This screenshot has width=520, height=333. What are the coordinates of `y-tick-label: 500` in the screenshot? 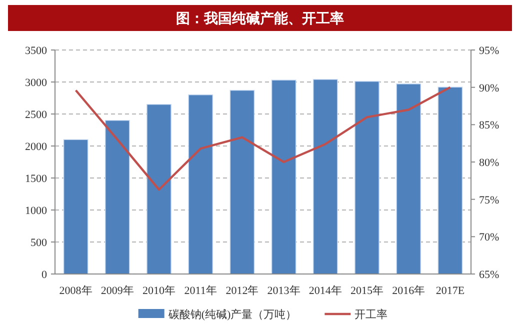 It's located at (39, 243).